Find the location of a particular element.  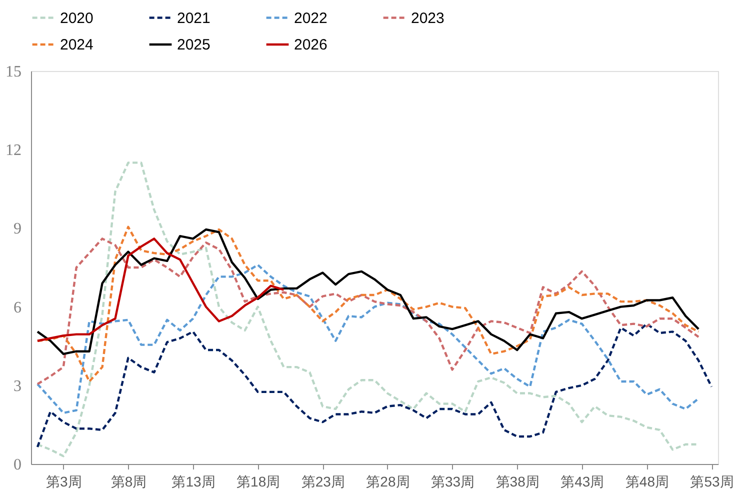

x-tick-label: 第13周 is located at coordinates (194, 482).